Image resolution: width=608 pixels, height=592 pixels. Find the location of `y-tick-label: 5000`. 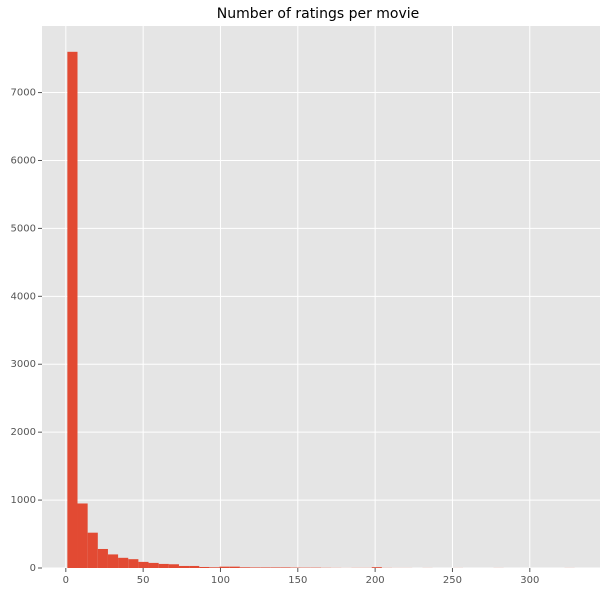

y-tick-label: 5000 is located at coordinates (23, 228).